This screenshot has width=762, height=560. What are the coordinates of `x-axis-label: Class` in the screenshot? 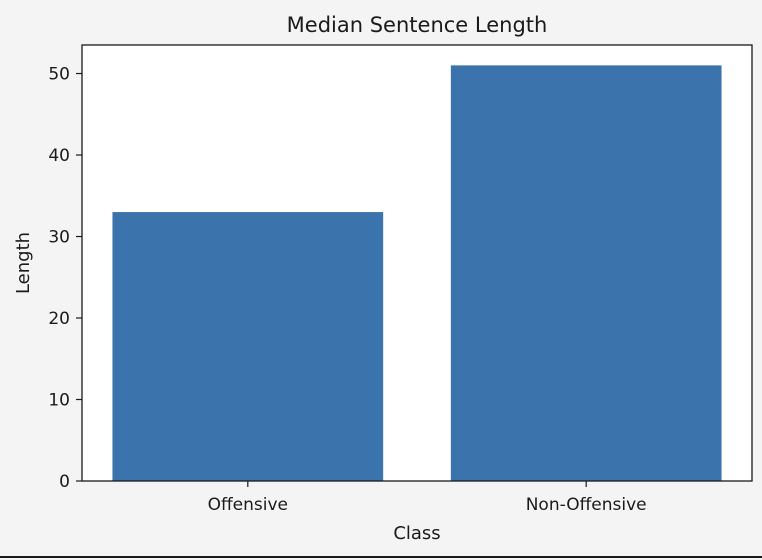 It's located at (416, 533).